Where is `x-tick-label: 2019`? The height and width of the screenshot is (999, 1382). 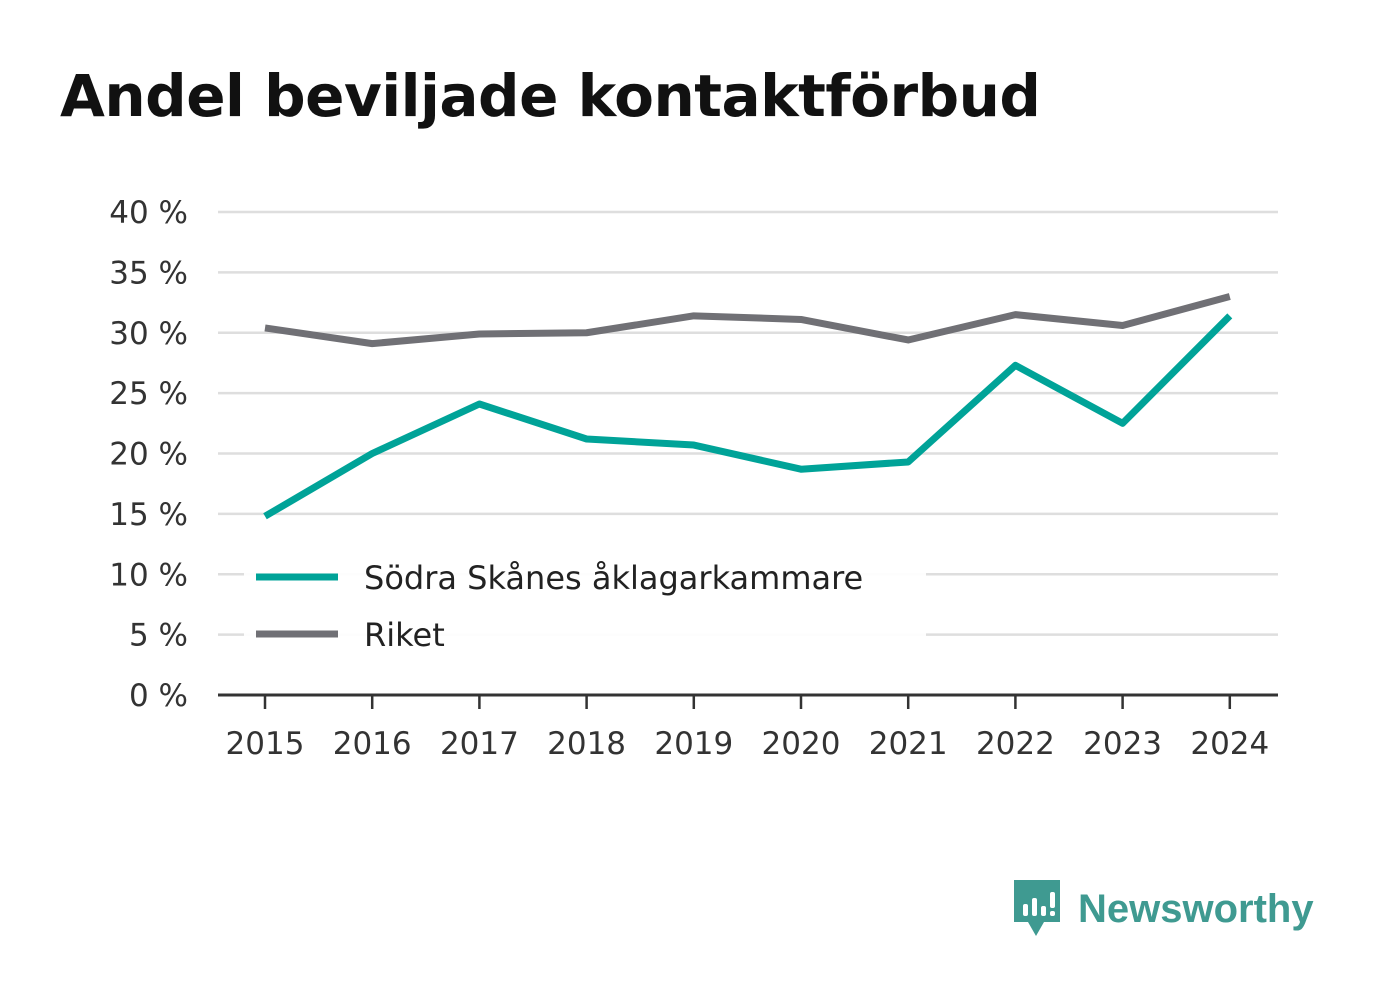 x-tick-label: 2019 is located at coordinates (693, 744).